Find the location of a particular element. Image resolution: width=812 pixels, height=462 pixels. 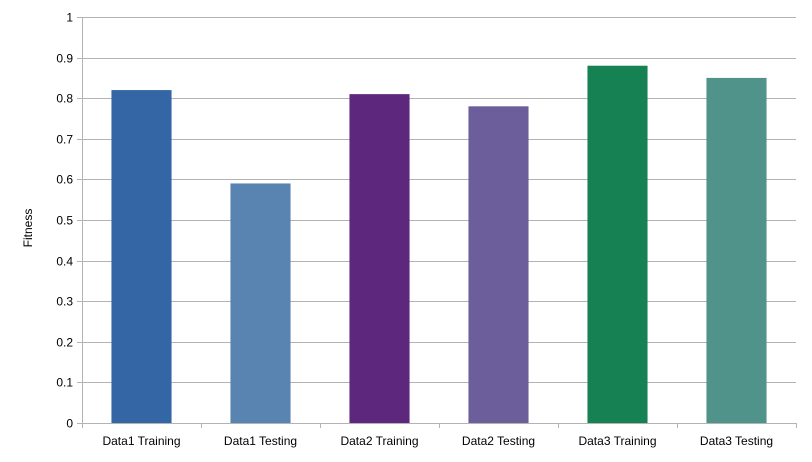

bar-data3-testing is located at coordinates (736, 250).